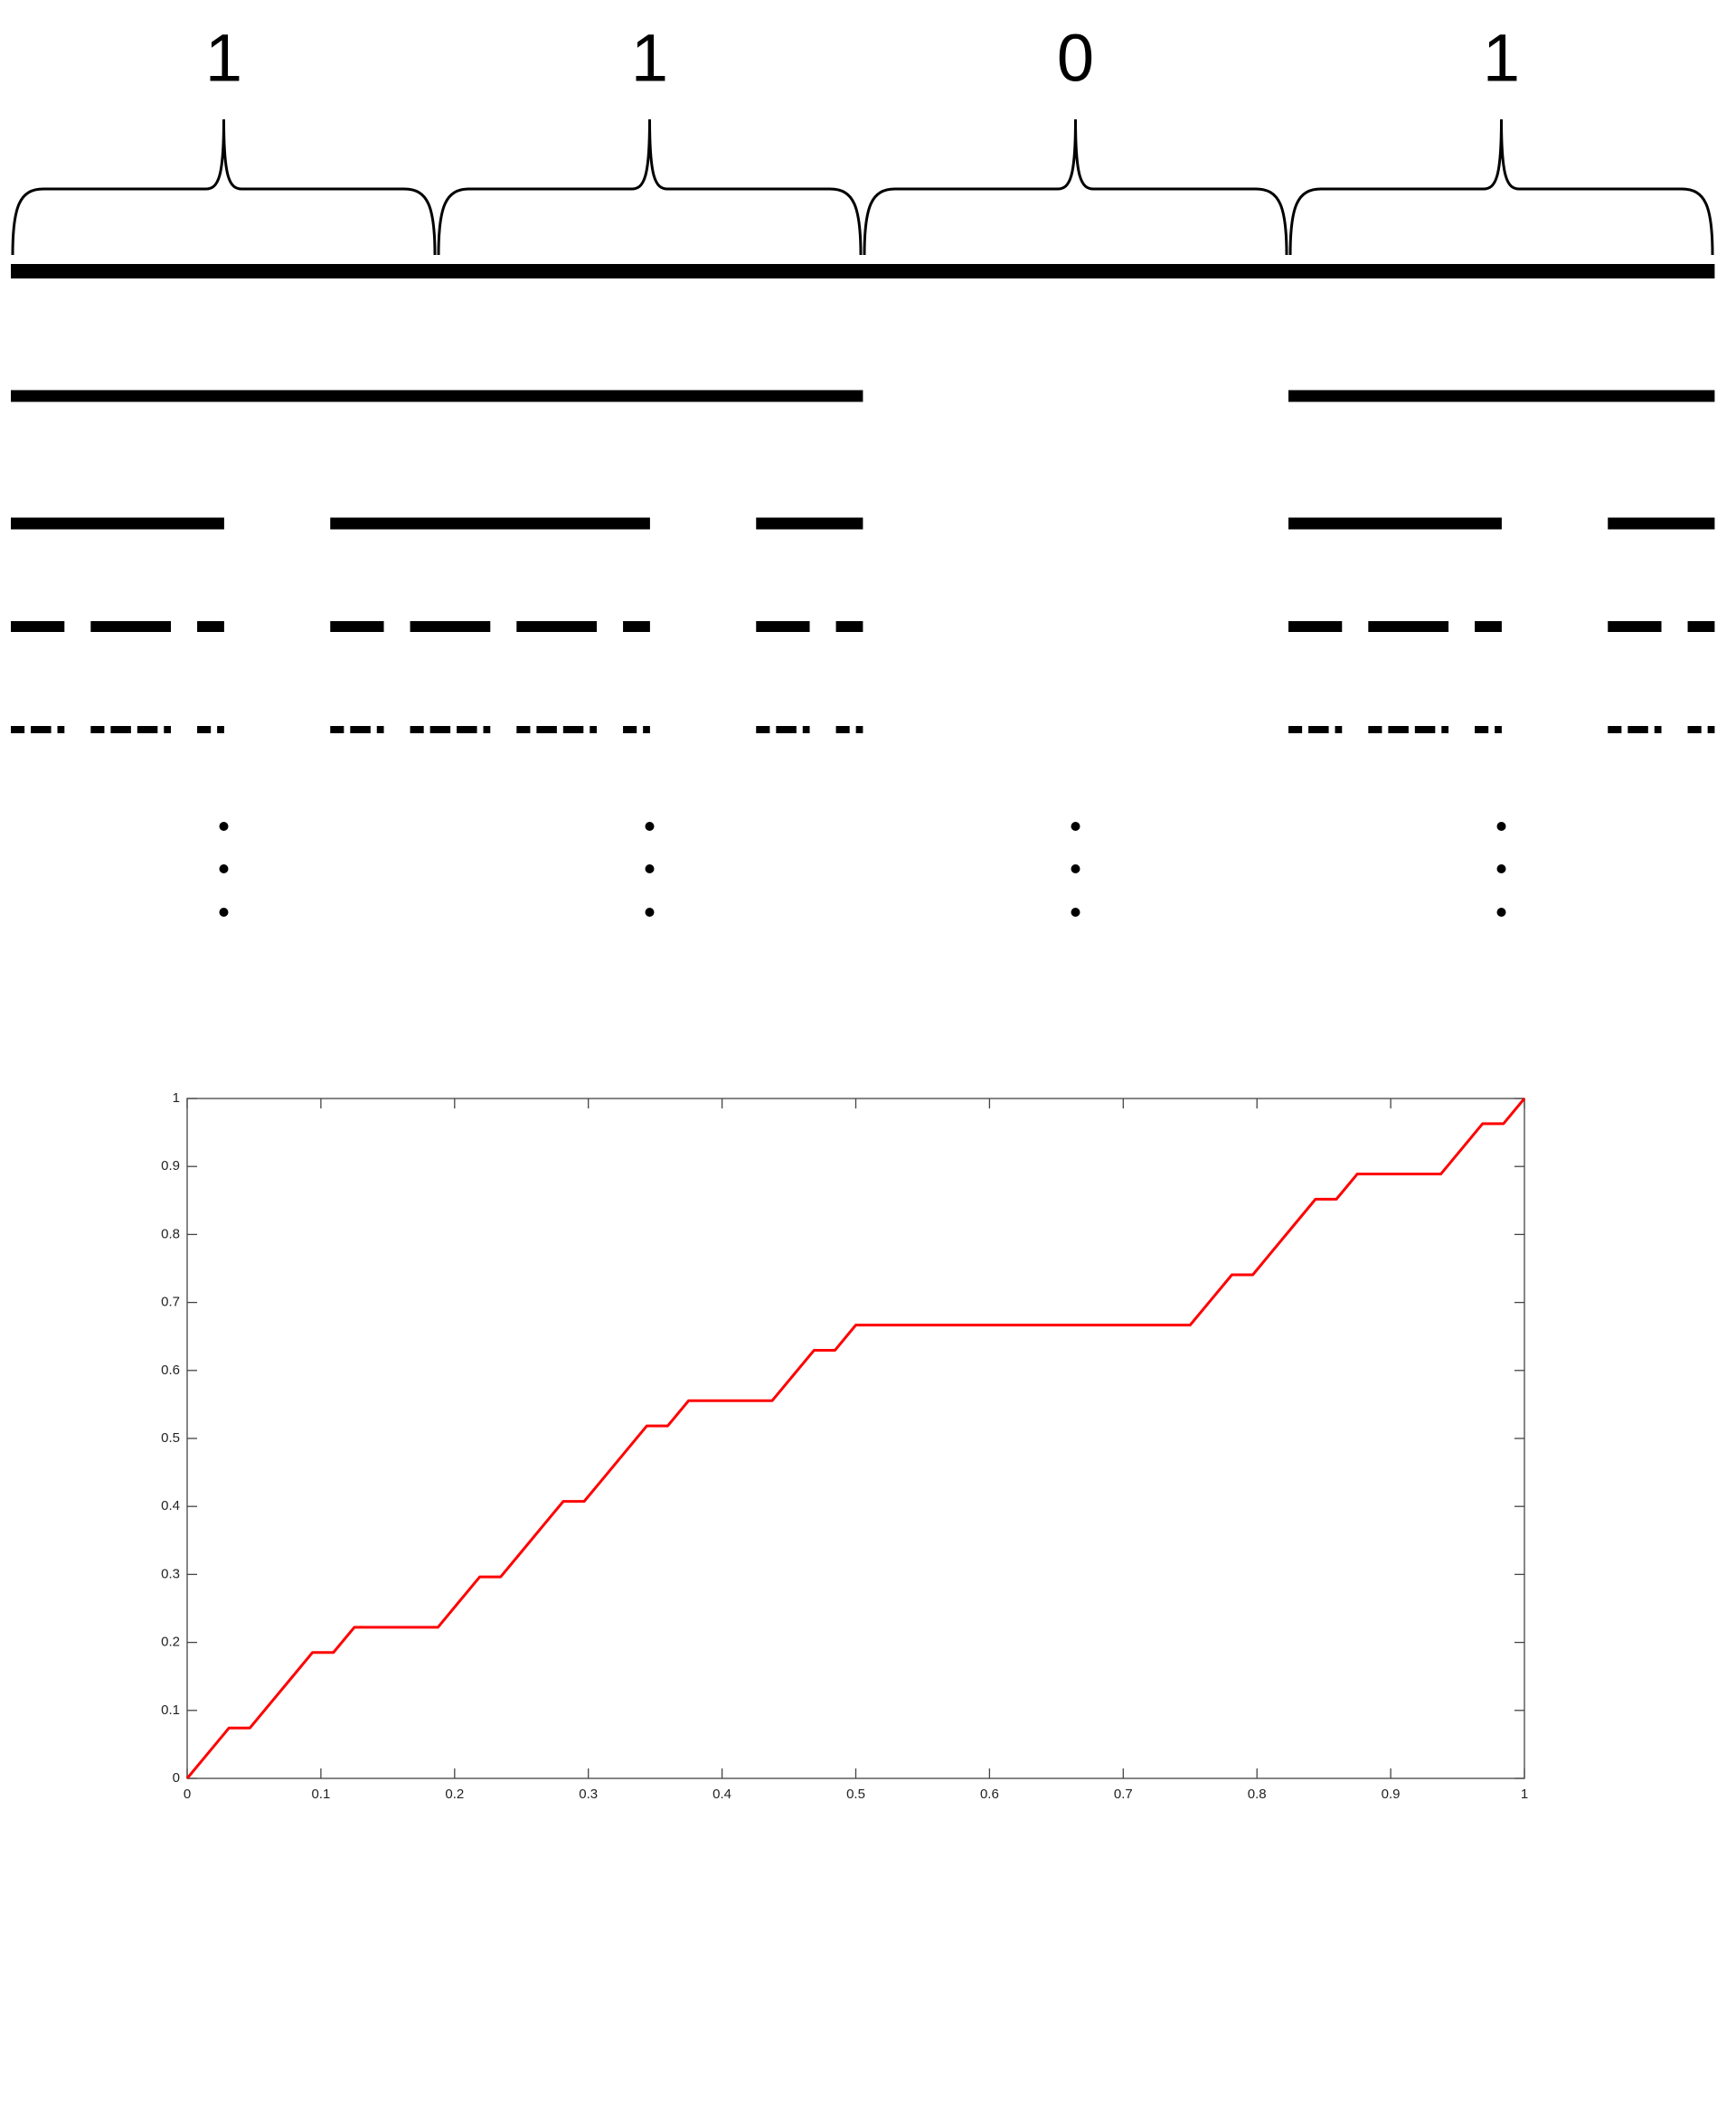 Image resolution: width=1736 pixels, height=2112 pixels. What do you see at coordinates (170, 1370) in the screenshot?
I see `y-tick-label: 0.6` at bounding box center [170, 1370].